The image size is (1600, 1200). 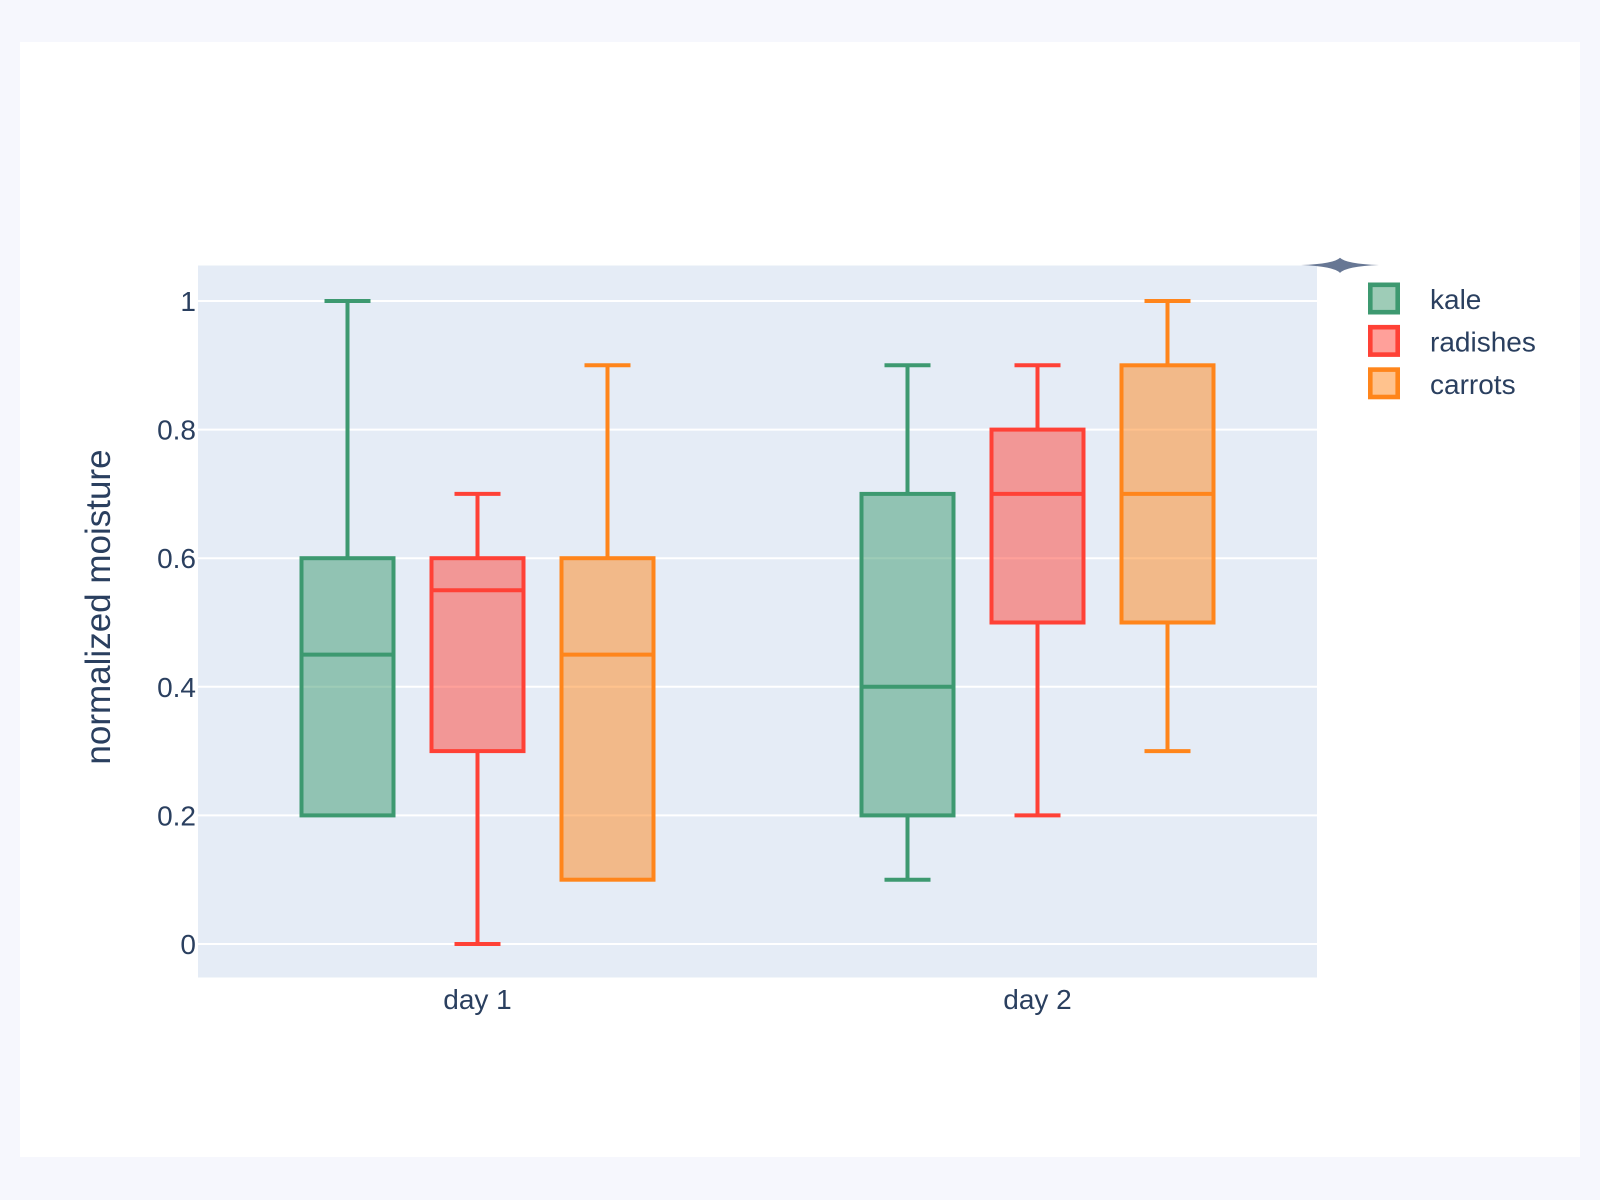 I want to click on svg-text: 0.8, so click(x=176, y=430).